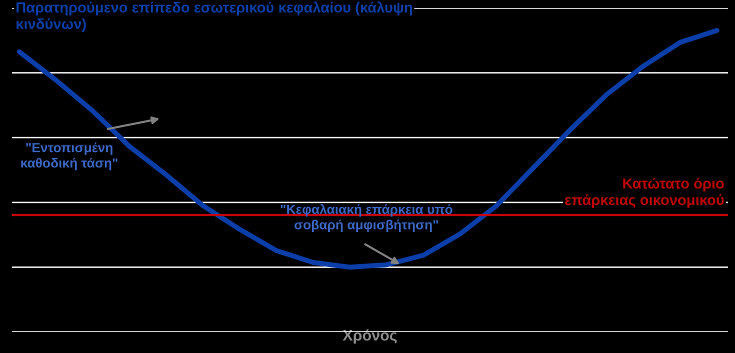  What do you see at coordinates (369, 336) in the screenshot?
I see `x-axis-title: Χρόνος` at bounding box center [369, 336].